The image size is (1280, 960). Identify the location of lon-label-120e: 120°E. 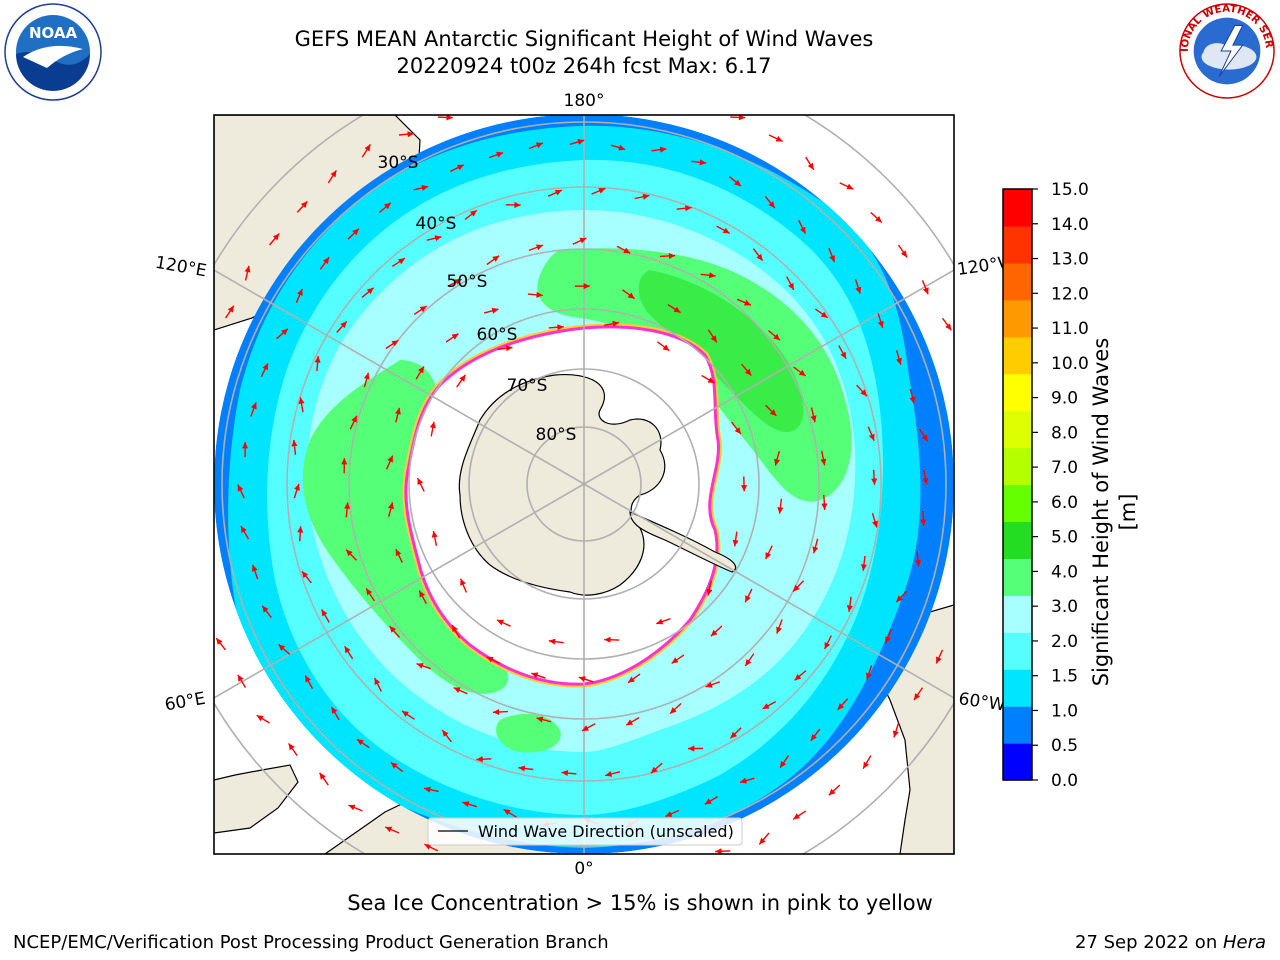
(181, 267).